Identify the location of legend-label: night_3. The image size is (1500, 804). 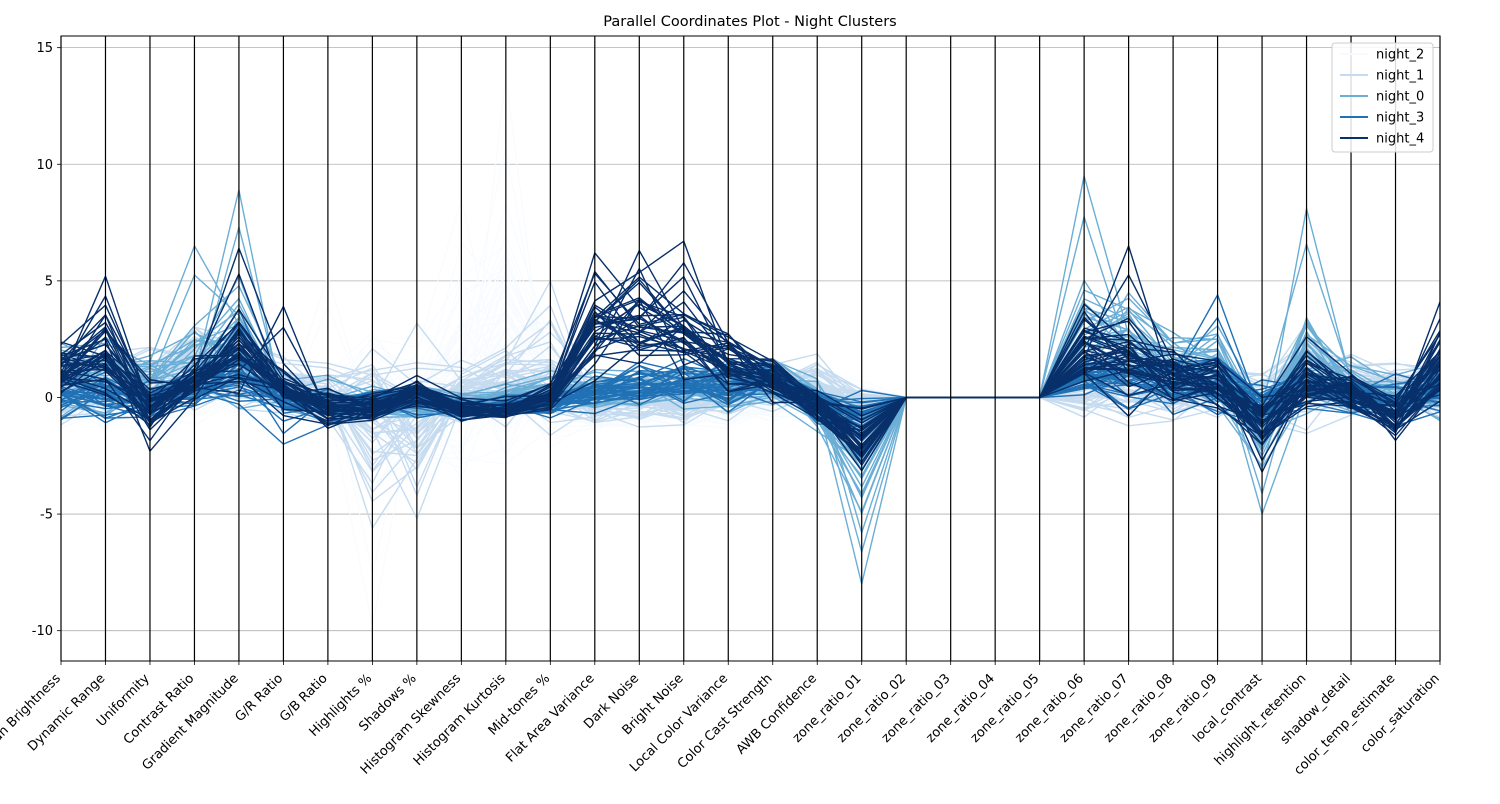
(1400, 118).